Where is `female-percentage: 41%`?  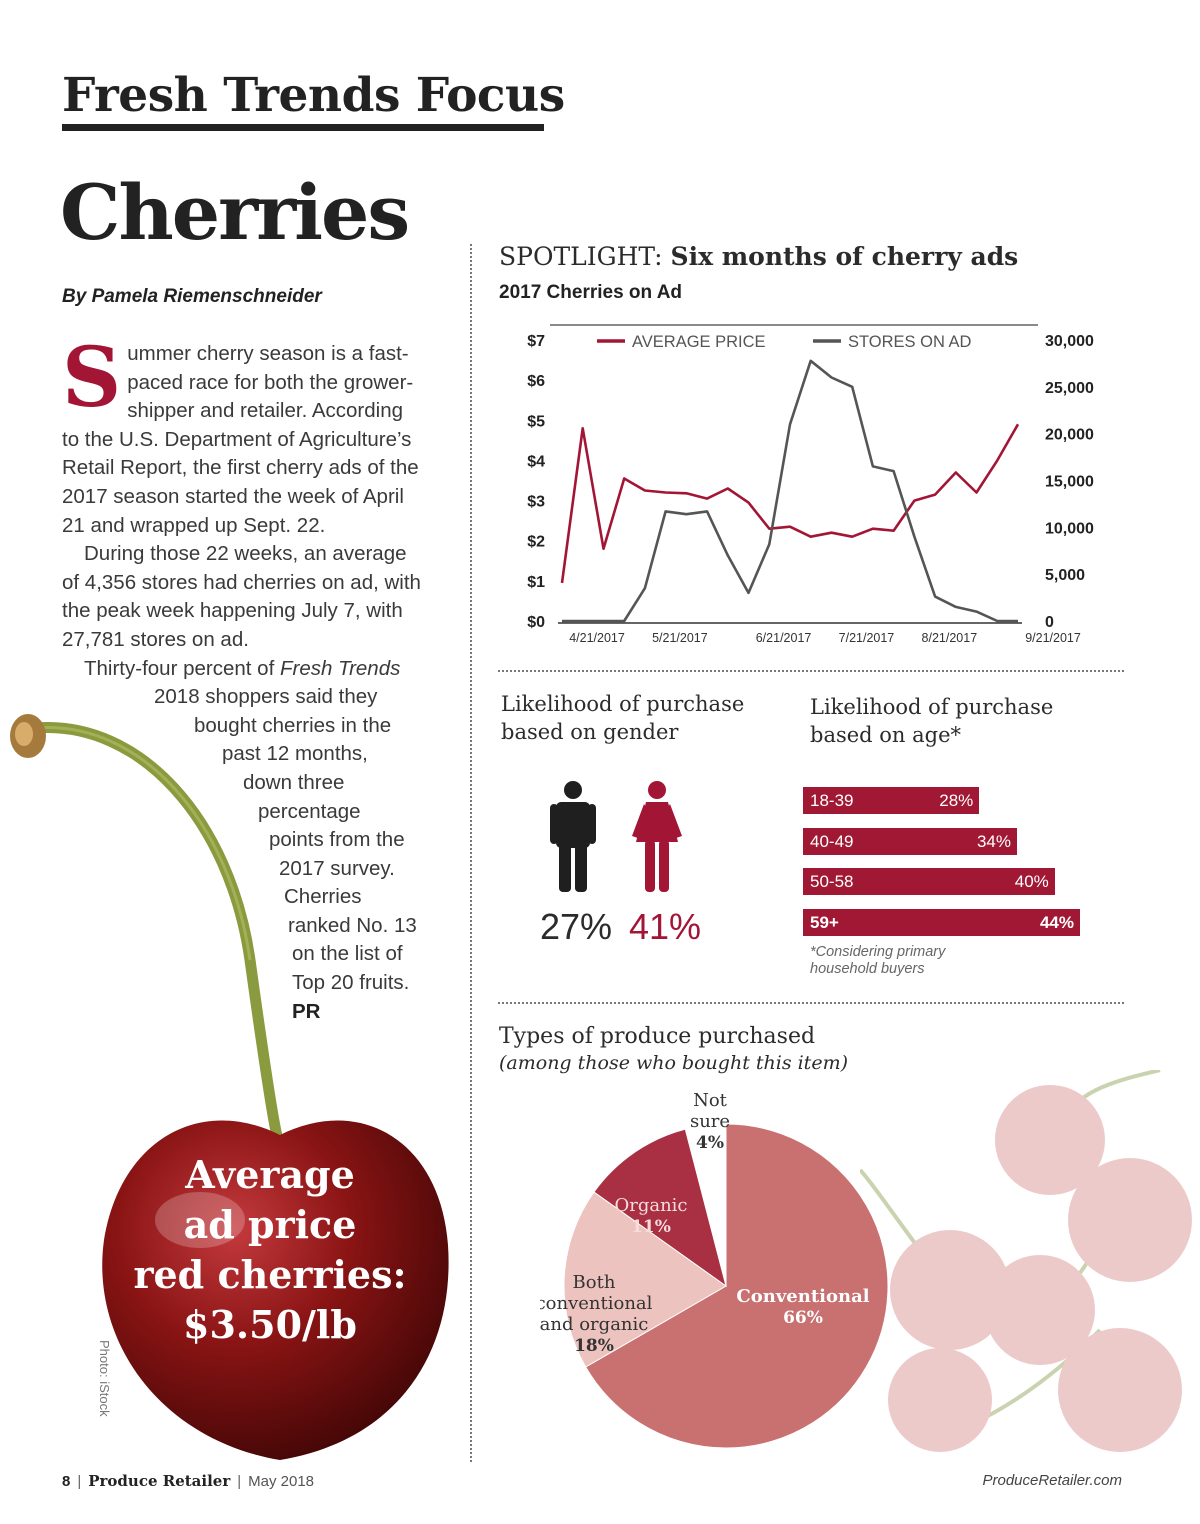
female-percentage: 41% is located at coordinates (665, 926).